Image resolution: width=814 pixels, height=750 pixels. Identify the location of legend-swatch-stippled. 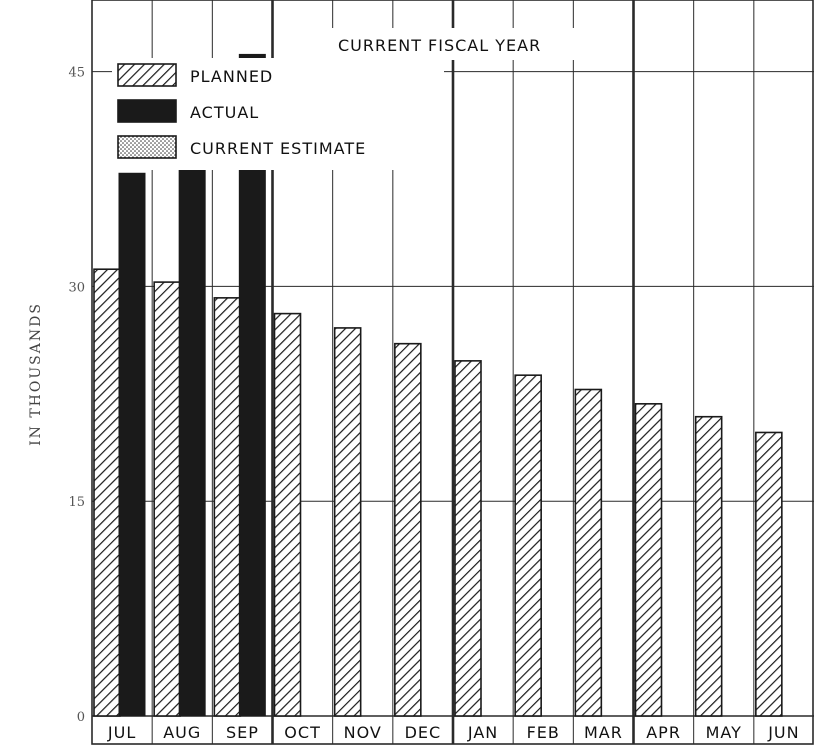
(147, 147).